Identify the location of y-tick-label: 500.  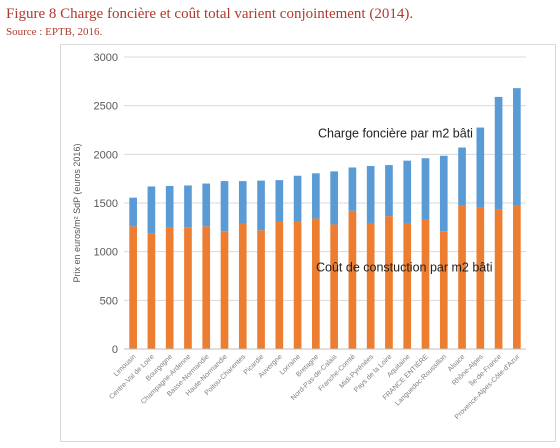
(109, 301).